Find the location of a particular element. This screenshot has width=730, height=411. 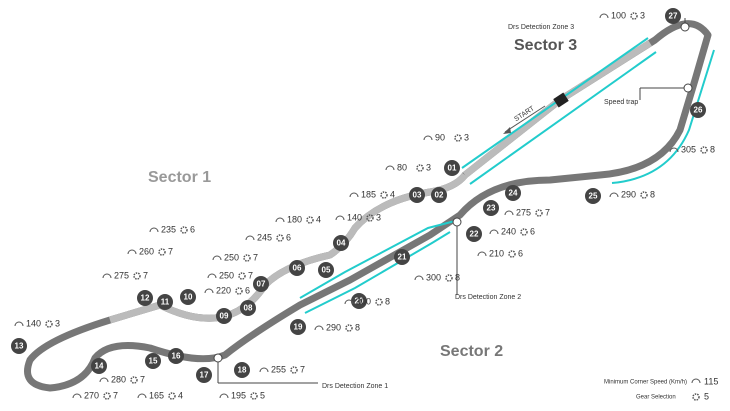

turn-number: 27 is located at coordinates (673, 16).